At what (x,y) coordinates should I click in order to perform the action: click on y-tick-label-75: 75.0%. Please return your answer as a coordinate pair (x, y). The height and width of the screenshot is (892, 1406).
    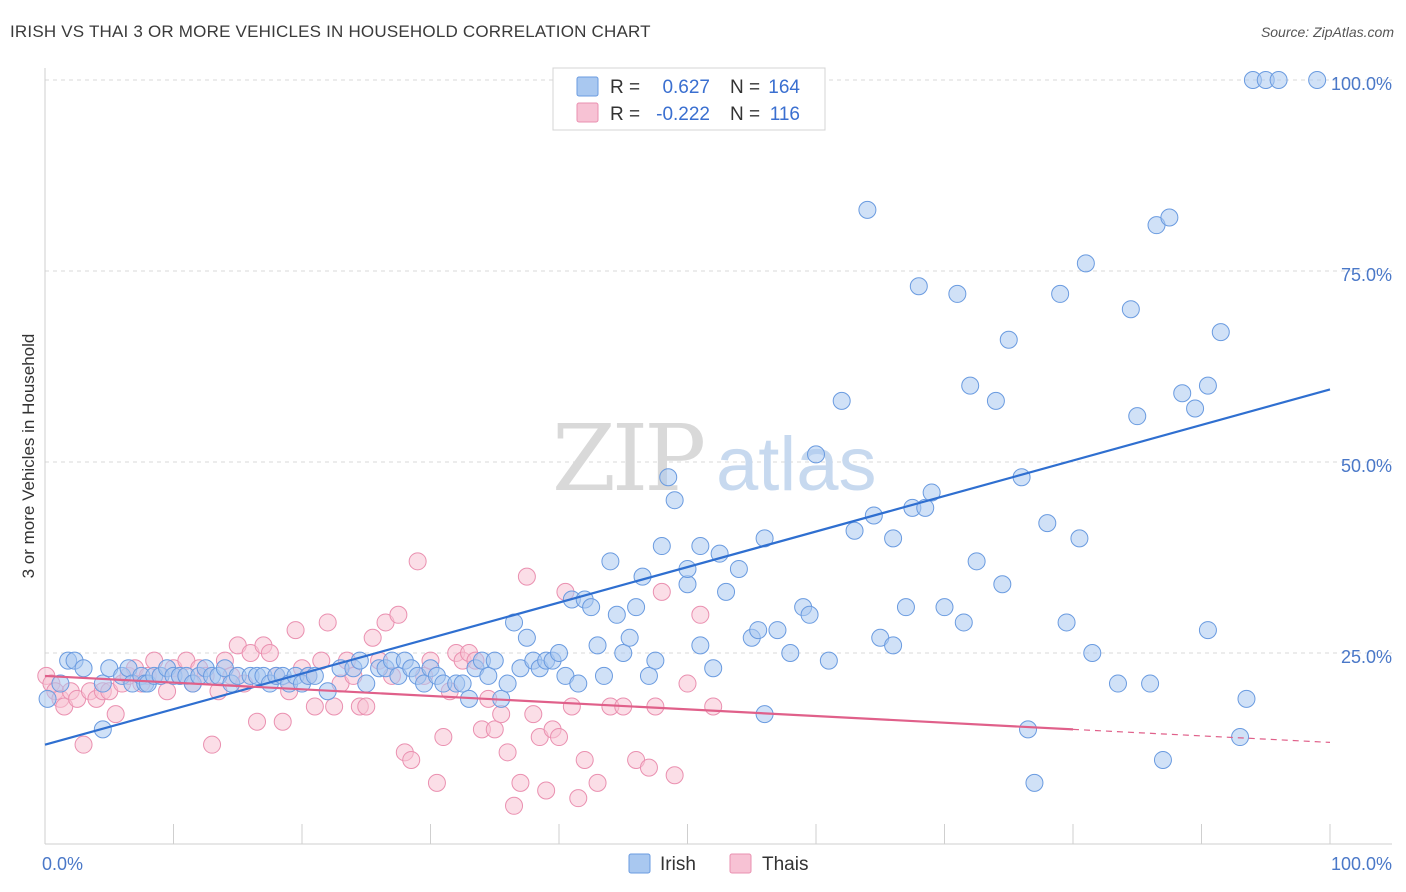
    Looking at the image, I should click on (1366, 275).